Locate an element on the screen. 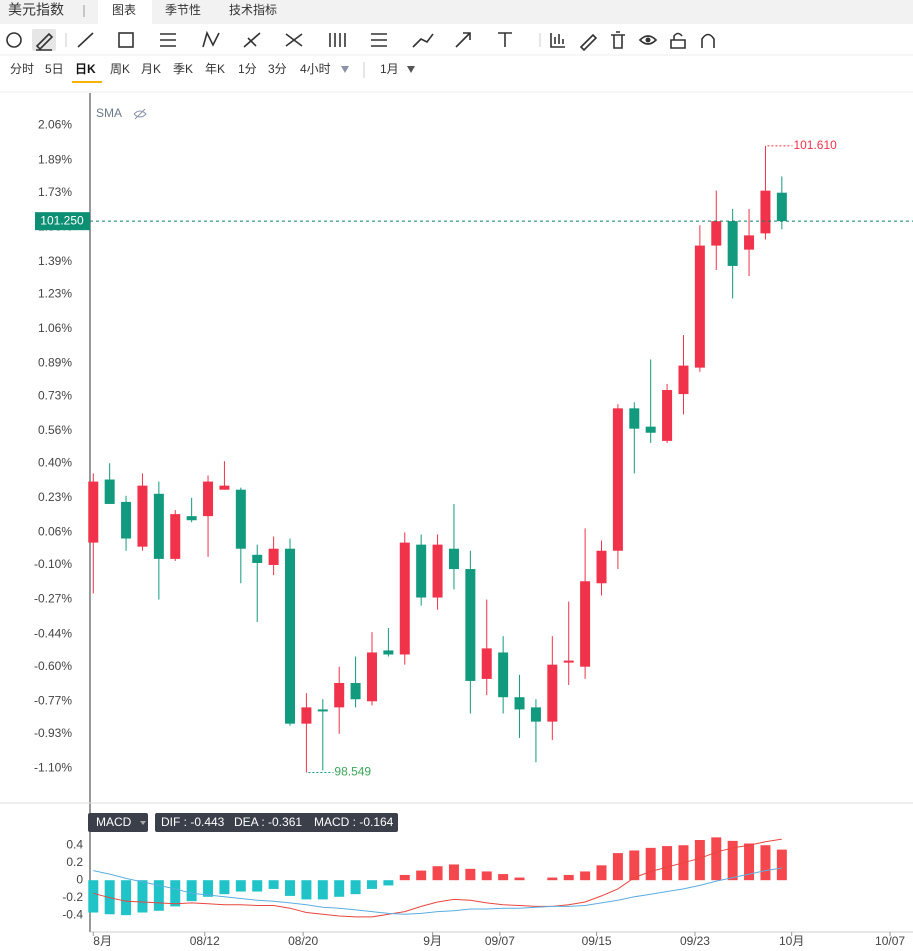  range-selector: 1月 is located at coordinates (389, 69).